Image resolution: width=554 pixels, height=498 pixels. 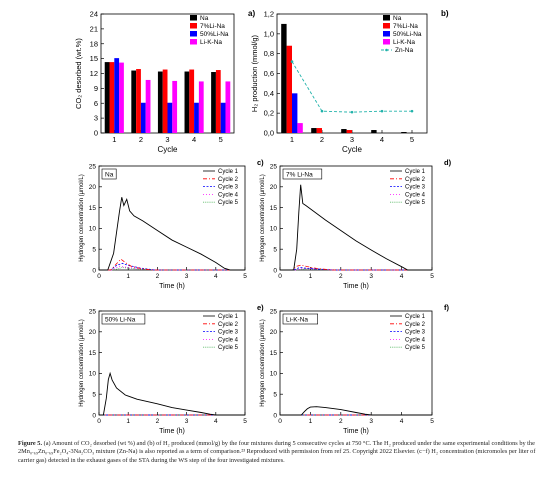 What do you see at coordinates (93, 229) in the screenshot?
I see `y-tick-label: 10` at bounding box center [93, 229].